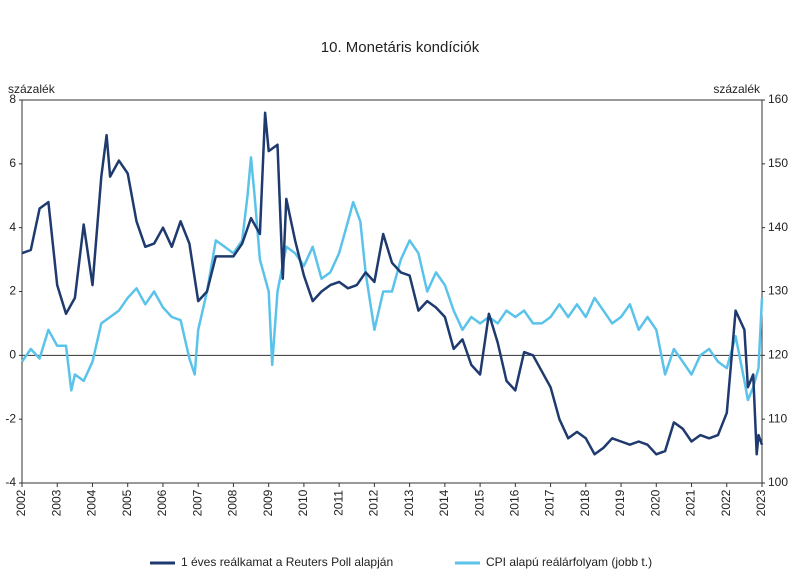  What do you see at coordinates (569, 562) in the screenshot?
I see `legend-label: CPI alapú reálárfolyam (jobb t.)` at bounding box center [569, 562].